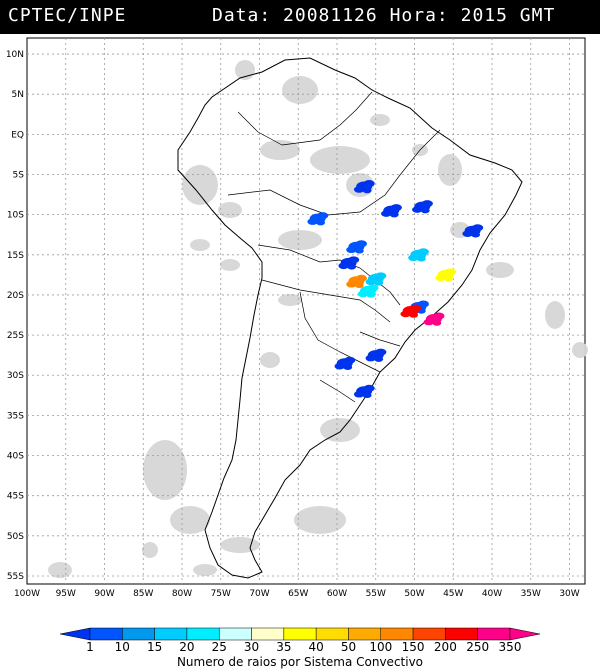  I want to click on lat-label: 25S, so click(15, 336).